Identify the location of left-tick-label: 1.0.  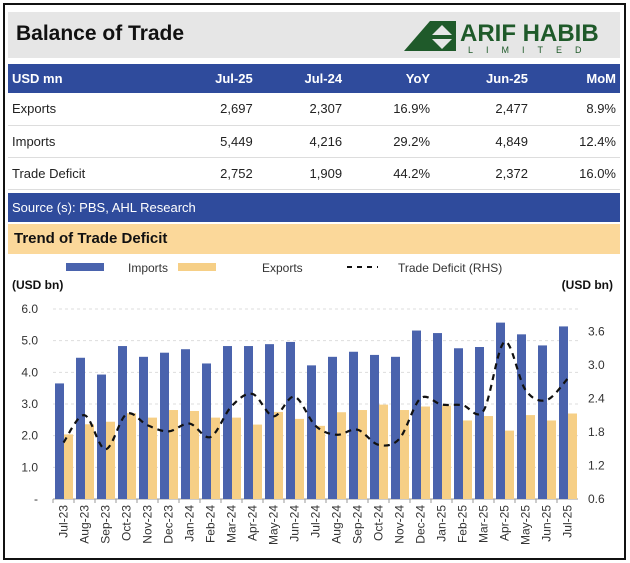
(29, 467).